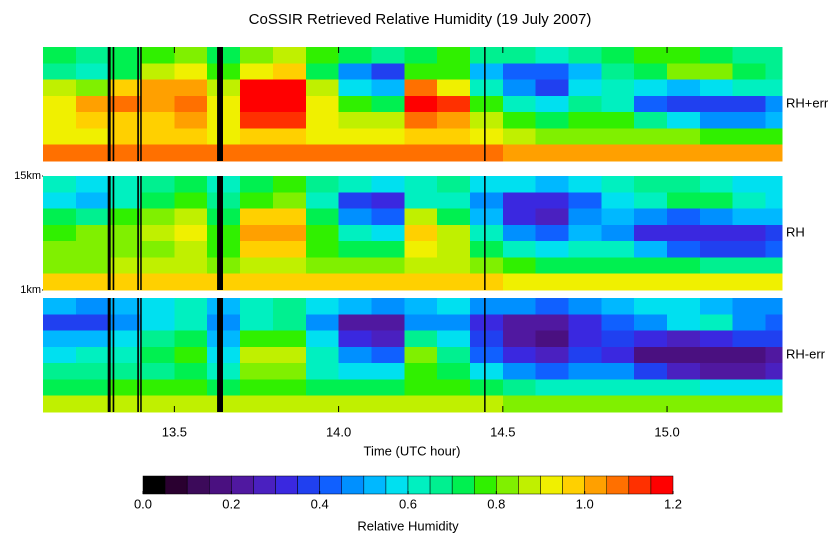 The height and width of the screenshot is (537, 840). I want to click on data-gap, so click(485, 233).